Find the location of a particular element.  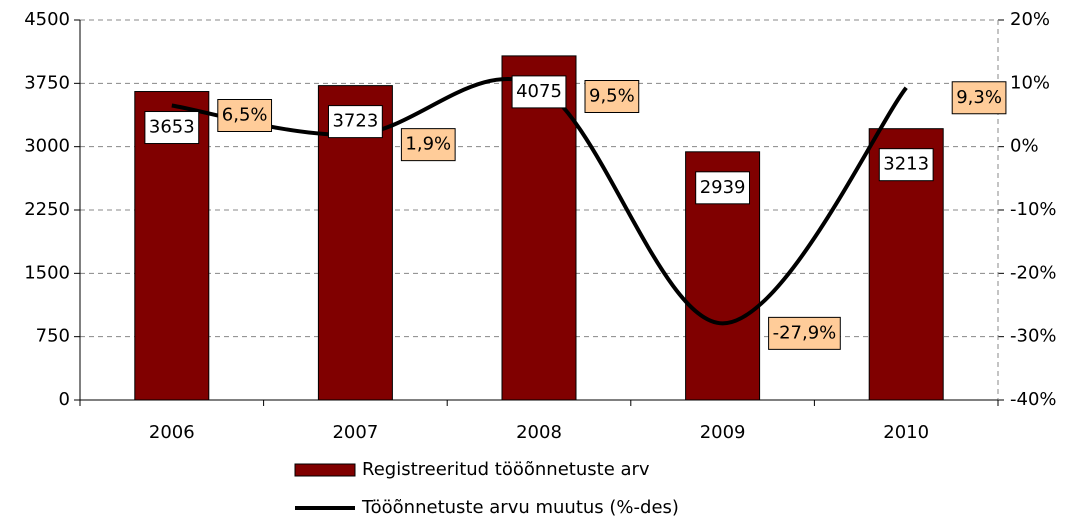

y-tick-label: 2250 is located at coordinates (47, 209).